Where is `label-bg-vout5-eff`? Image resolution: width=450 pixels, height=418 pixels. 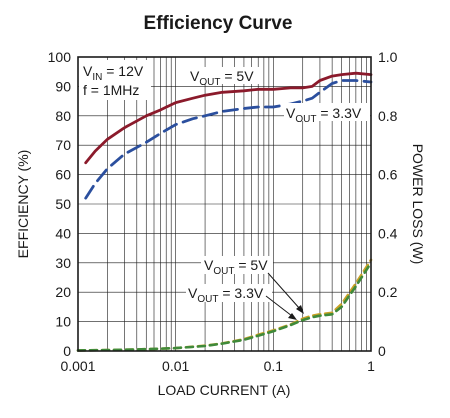
label-bg-vout5-eff is located at coordinates (224, 75).